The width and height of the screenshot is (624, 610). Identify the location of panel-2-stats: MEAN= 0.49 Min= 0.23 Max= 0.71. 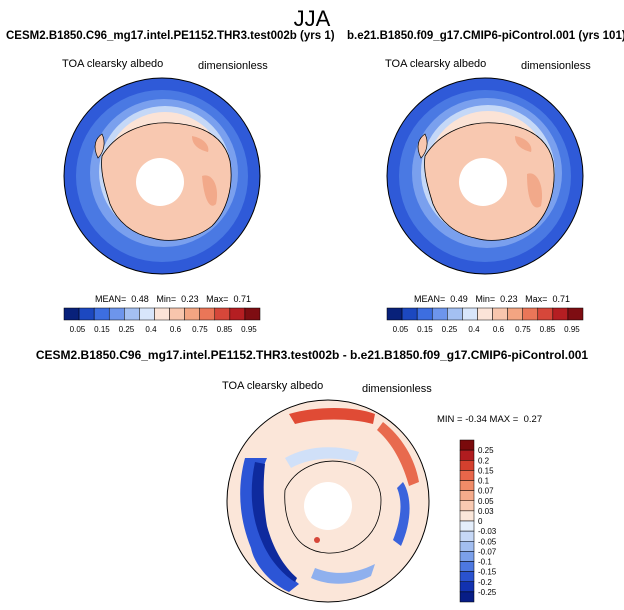
(492, 299).